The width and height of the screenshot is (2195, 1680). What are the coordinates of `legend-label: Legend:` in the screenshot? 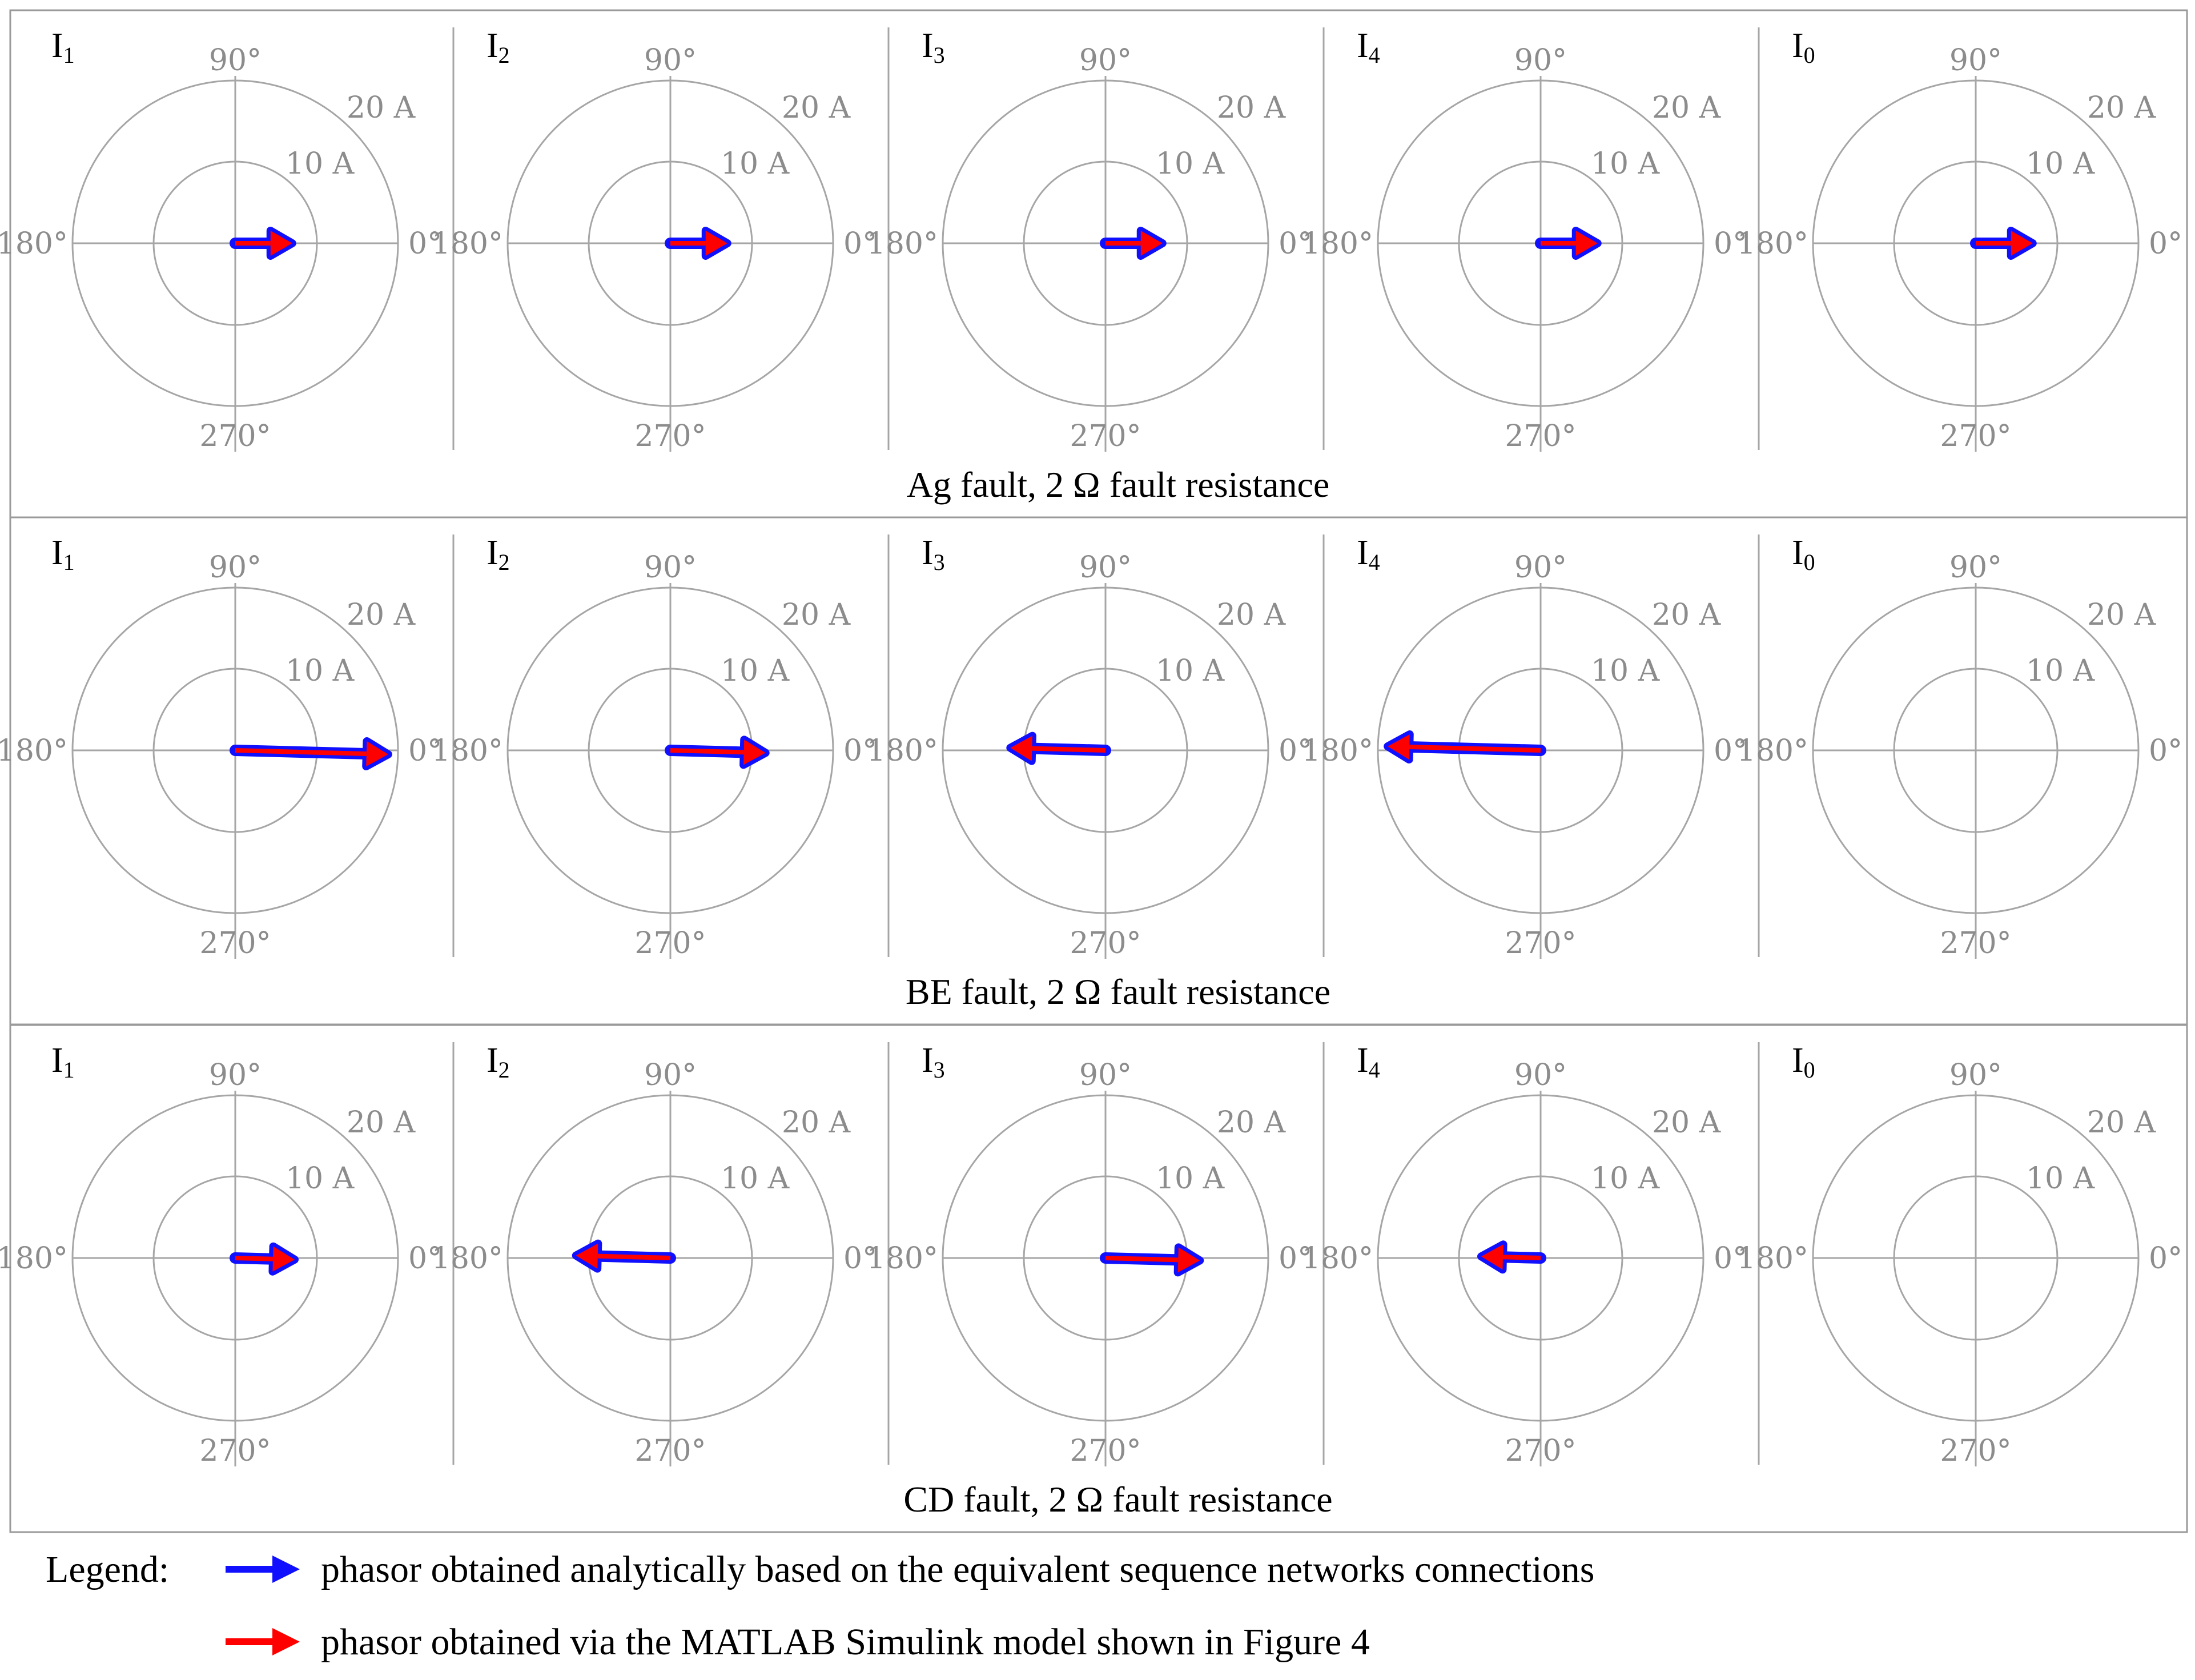 It's located at (107, 1569).